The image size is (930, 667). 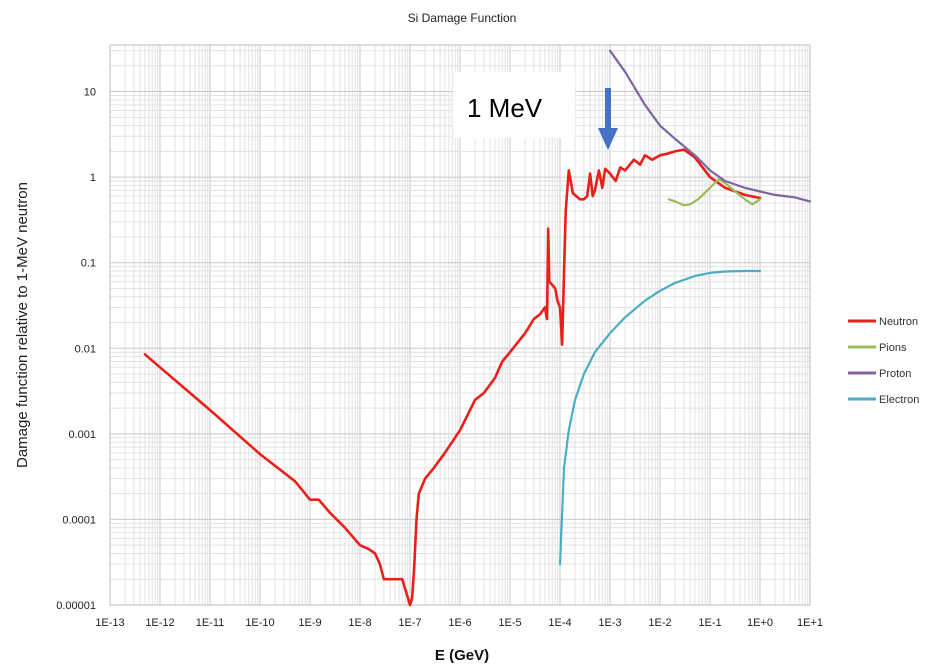 What do you see at coordinates (409, 623) in the screenshot?
I see `x-tick-label: 1E-7` at bounding box center [409, 623].